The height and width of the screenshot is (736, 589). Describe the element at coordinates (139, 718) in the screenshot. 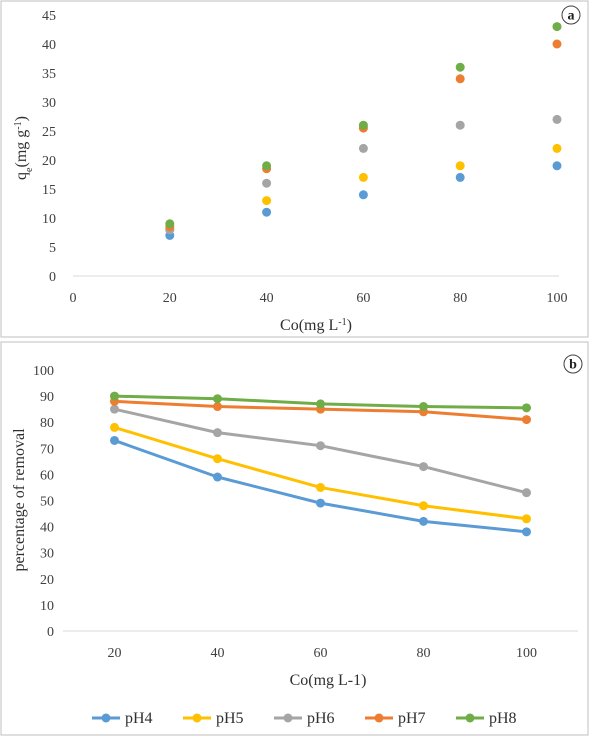

I see `legend-label: pH4` at that location.